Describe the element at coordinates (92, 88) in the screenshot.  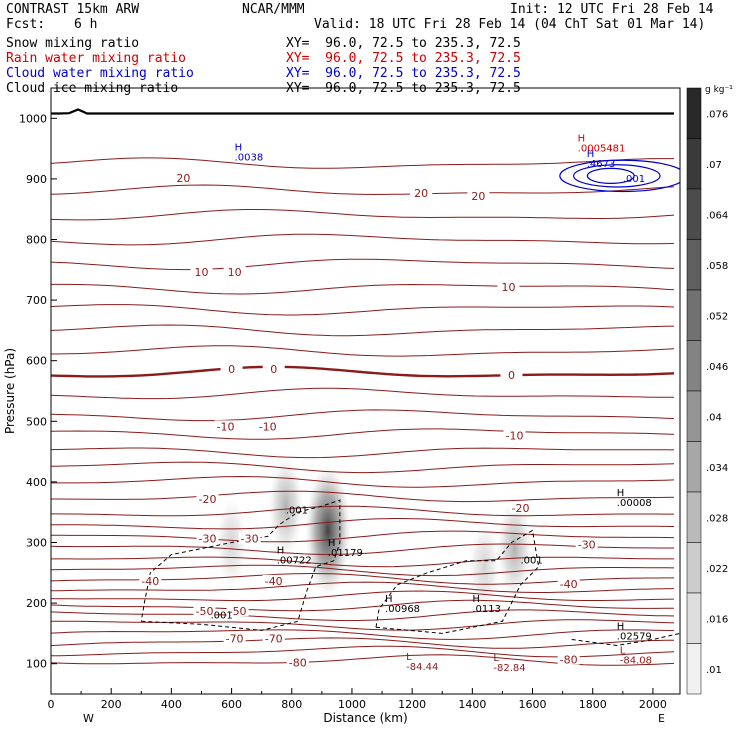
I see `field-name-cloud-ice: Cloud ice mixing ratio` at that location.